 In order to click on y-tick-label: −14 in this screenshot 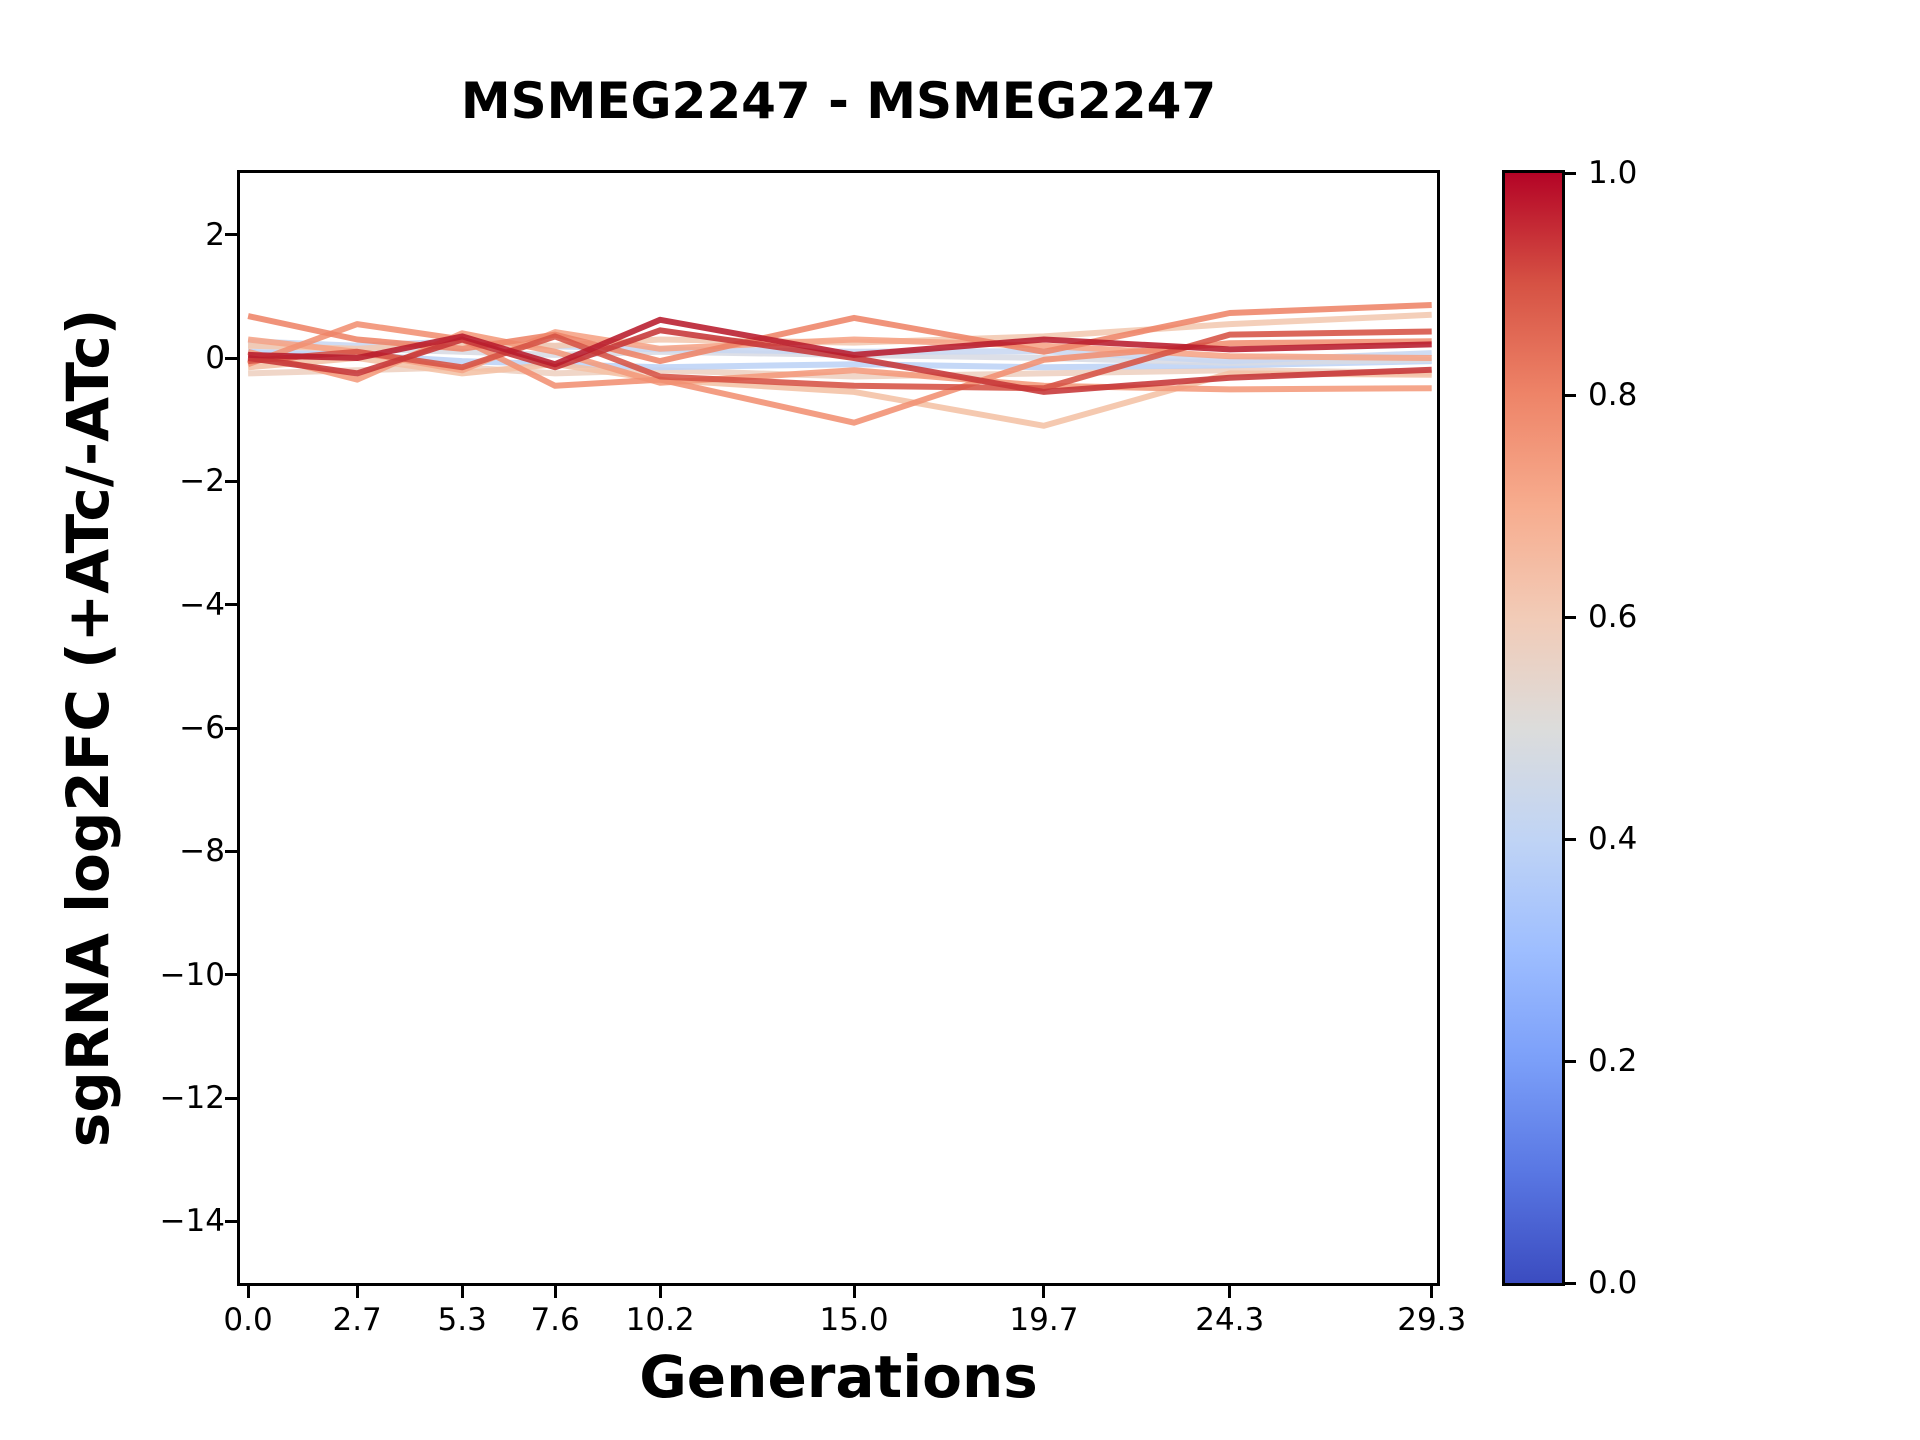, I will do `click(192, 1221)`.